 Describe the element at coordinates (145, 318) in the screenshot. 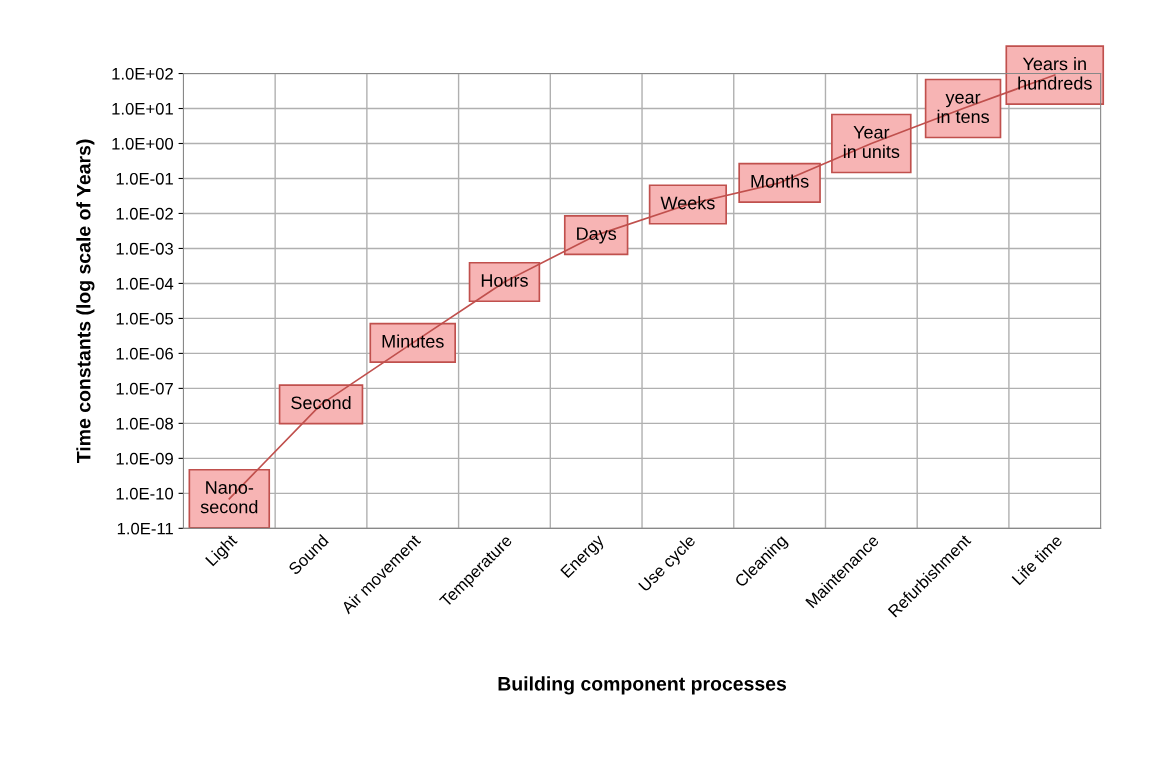

I see `y-tick-label: 1.0E-05` at that location.